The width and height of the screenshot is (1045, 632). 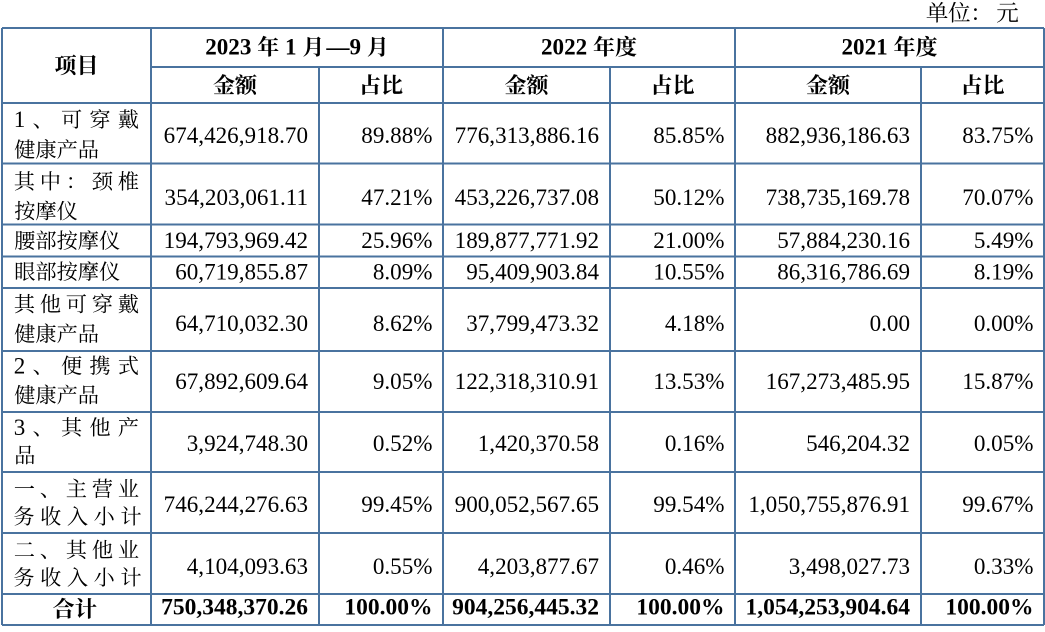 What do you see at coordinates (20, 365) in the screenshot?
I see `svg-text: 2` at bounding box center [20, 365].